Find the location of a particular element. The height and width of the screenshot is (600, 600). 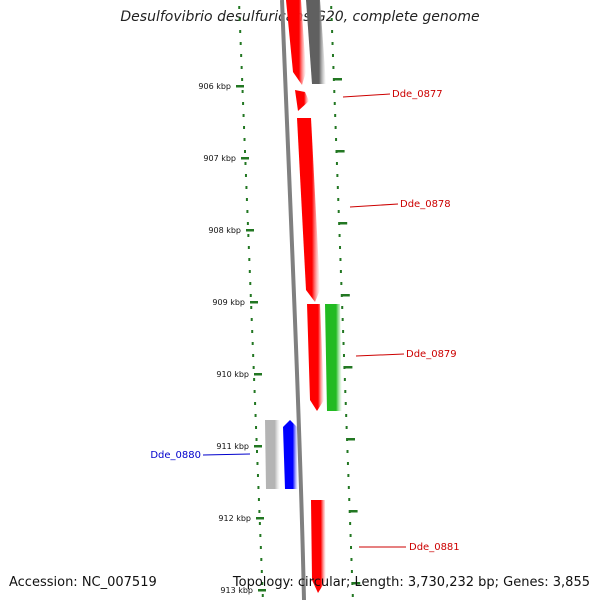

scale-tick-label: 910 kbp is located at coordinates (232, 374).